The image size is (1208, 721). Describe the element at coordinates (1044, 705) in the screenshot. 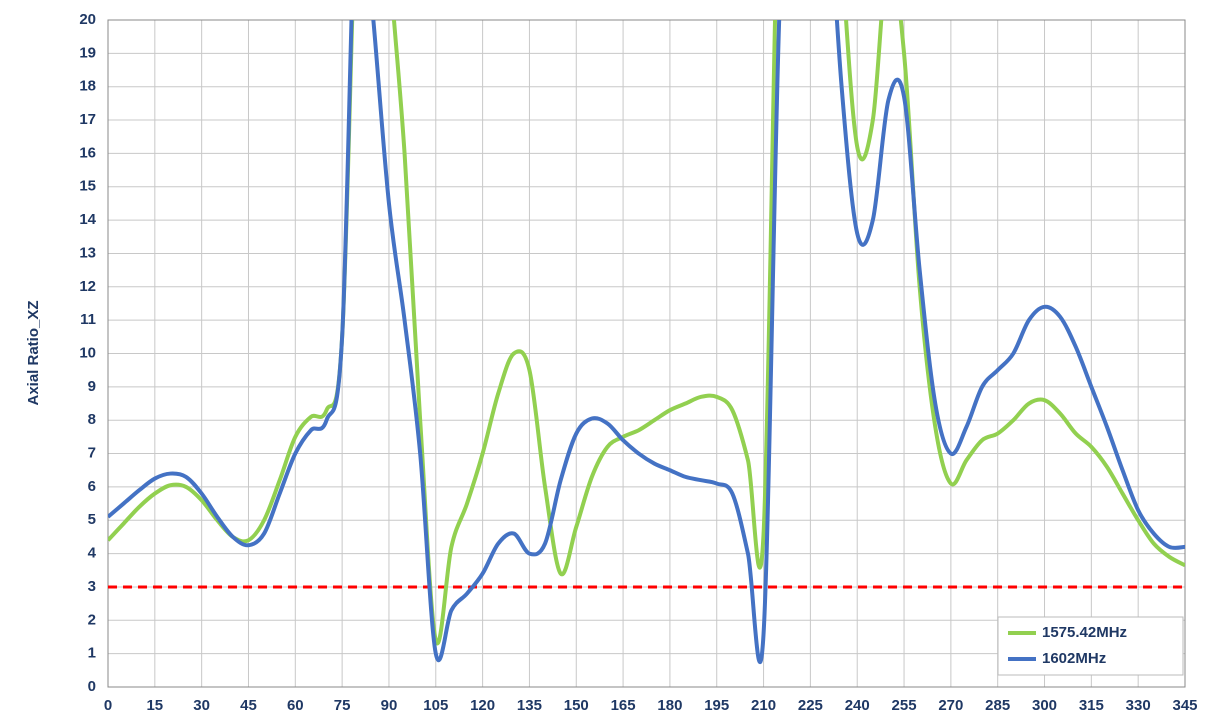

I see `x-tick-label: 300` at that location.